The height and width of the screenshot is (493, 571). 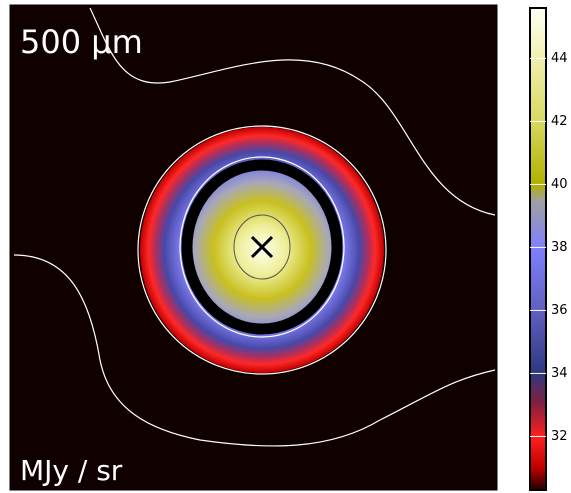 I want to click on aperture-ring, so click(x=262, y=247).